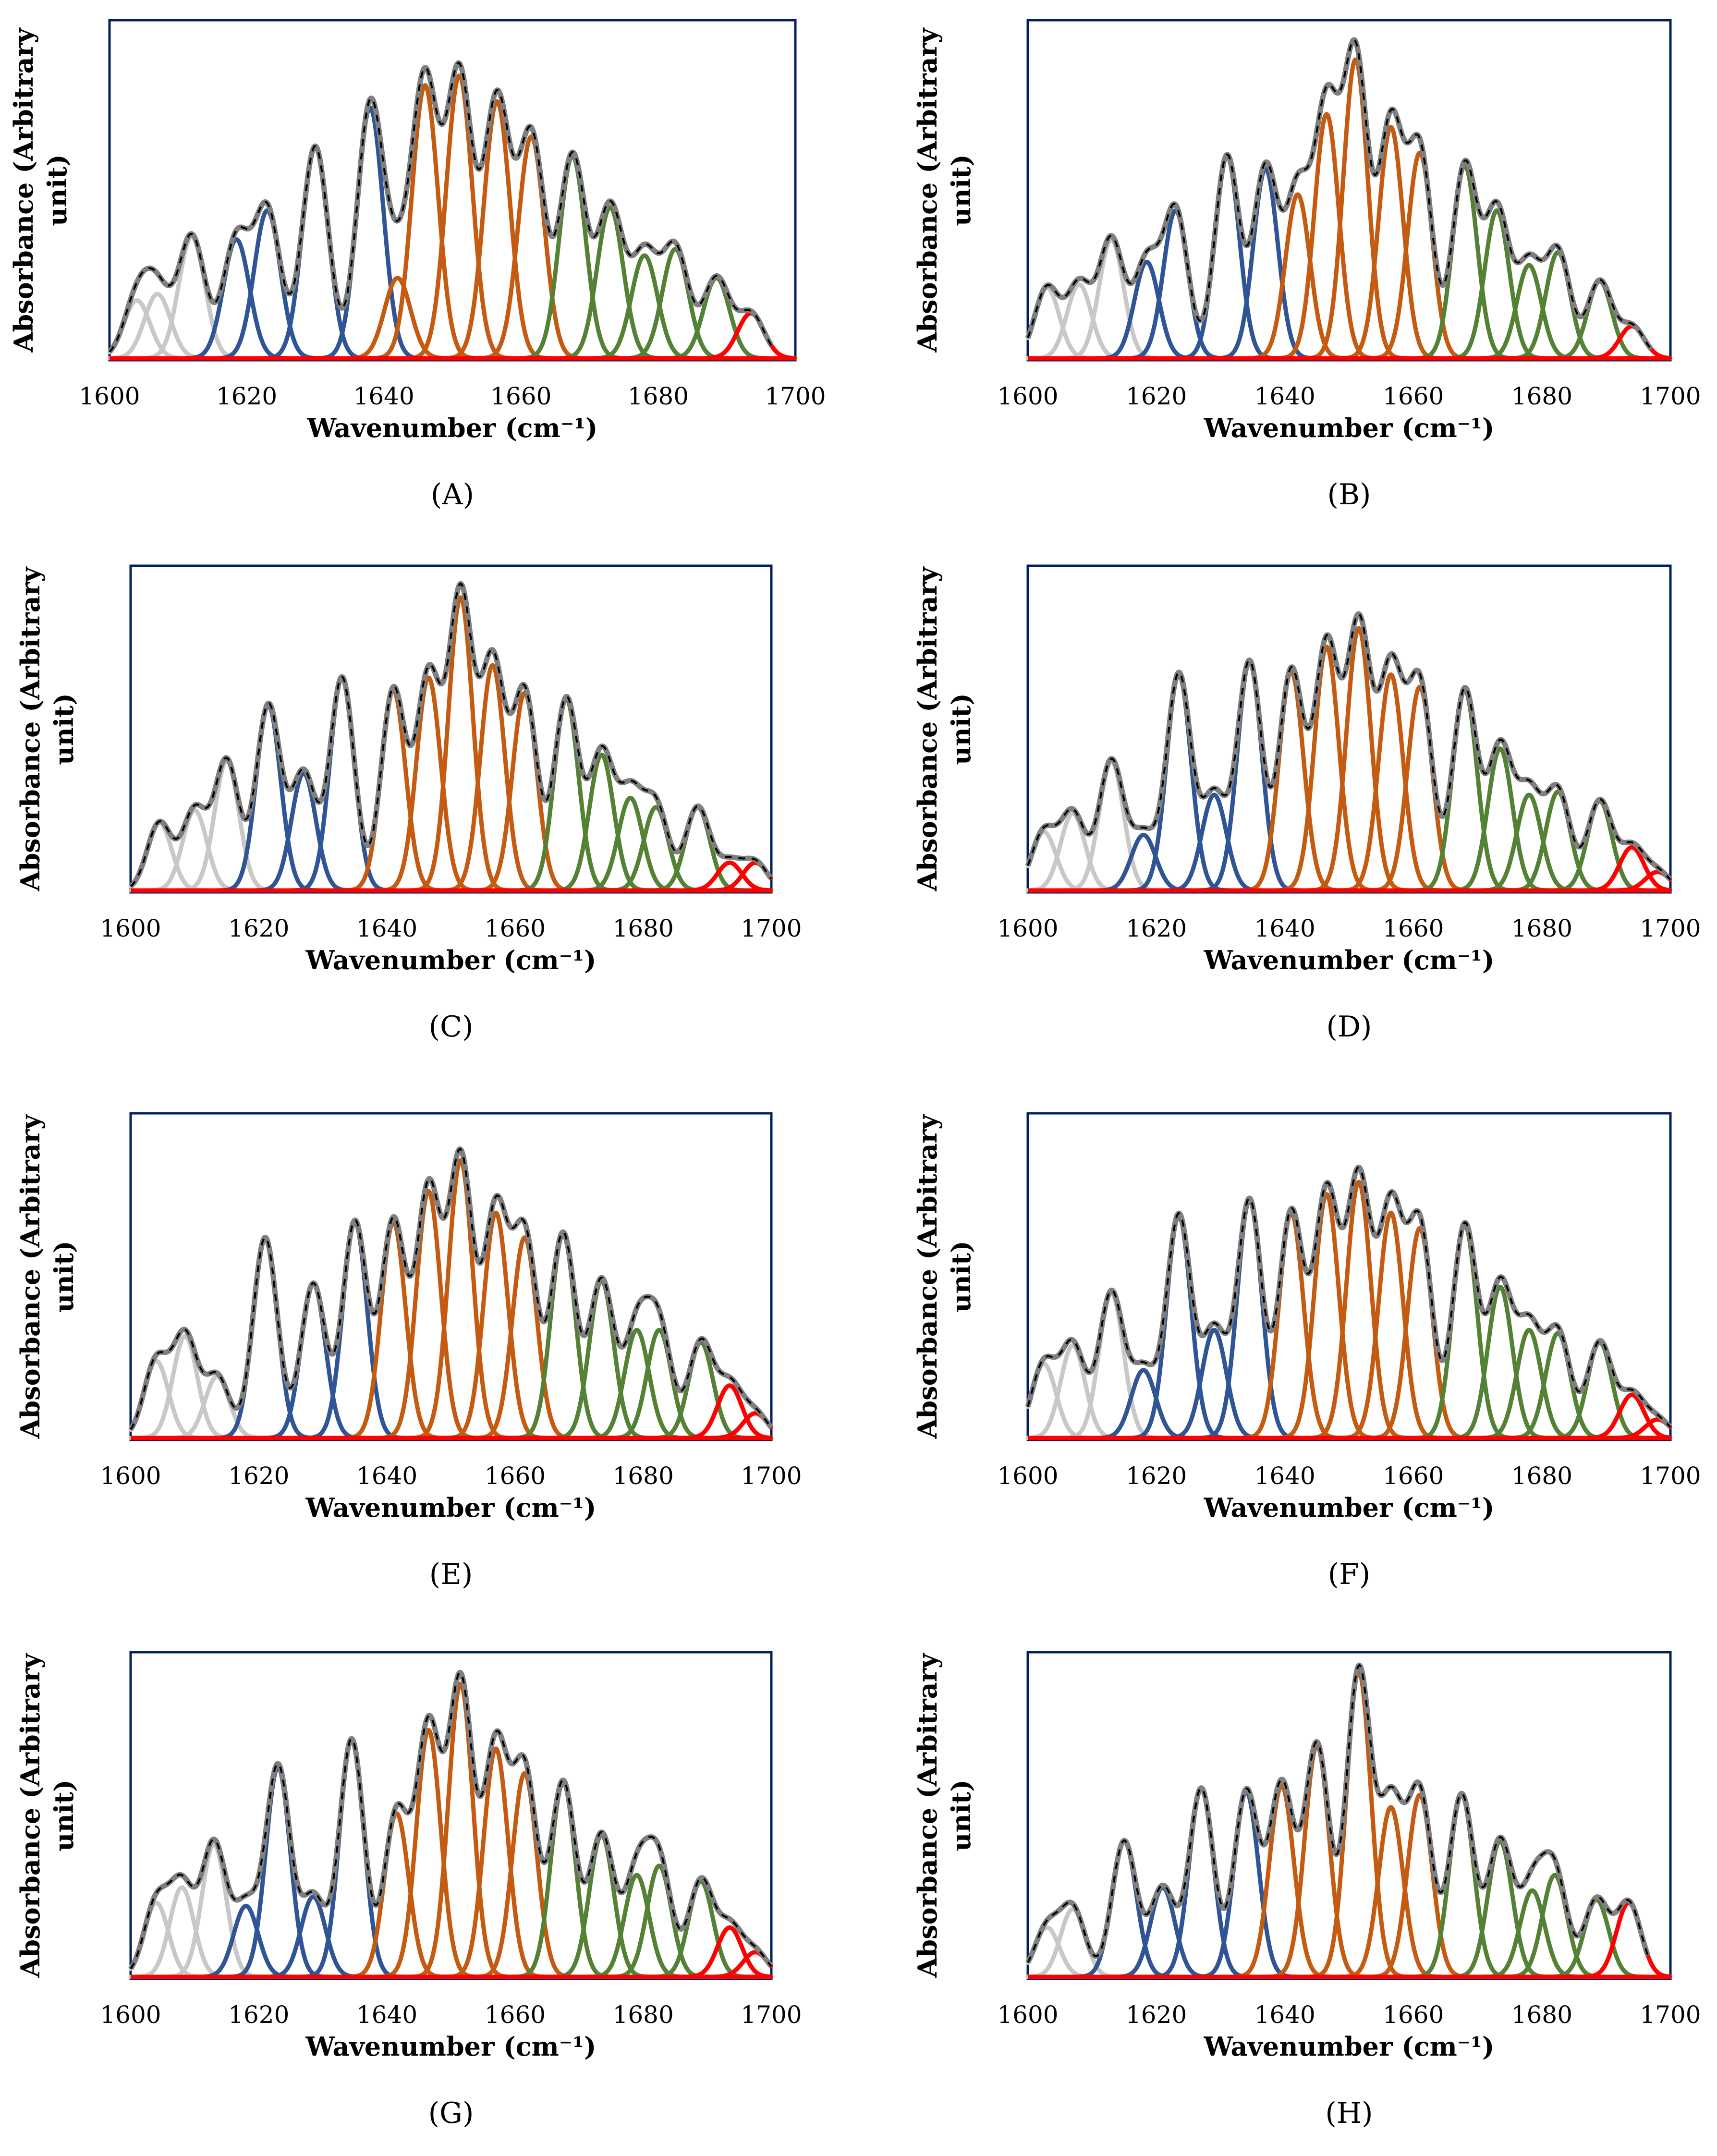  What do you see at coordinates (452, 495) in the screenshot?
I see `panel-label: (A)` at bounding box center [452, 495].